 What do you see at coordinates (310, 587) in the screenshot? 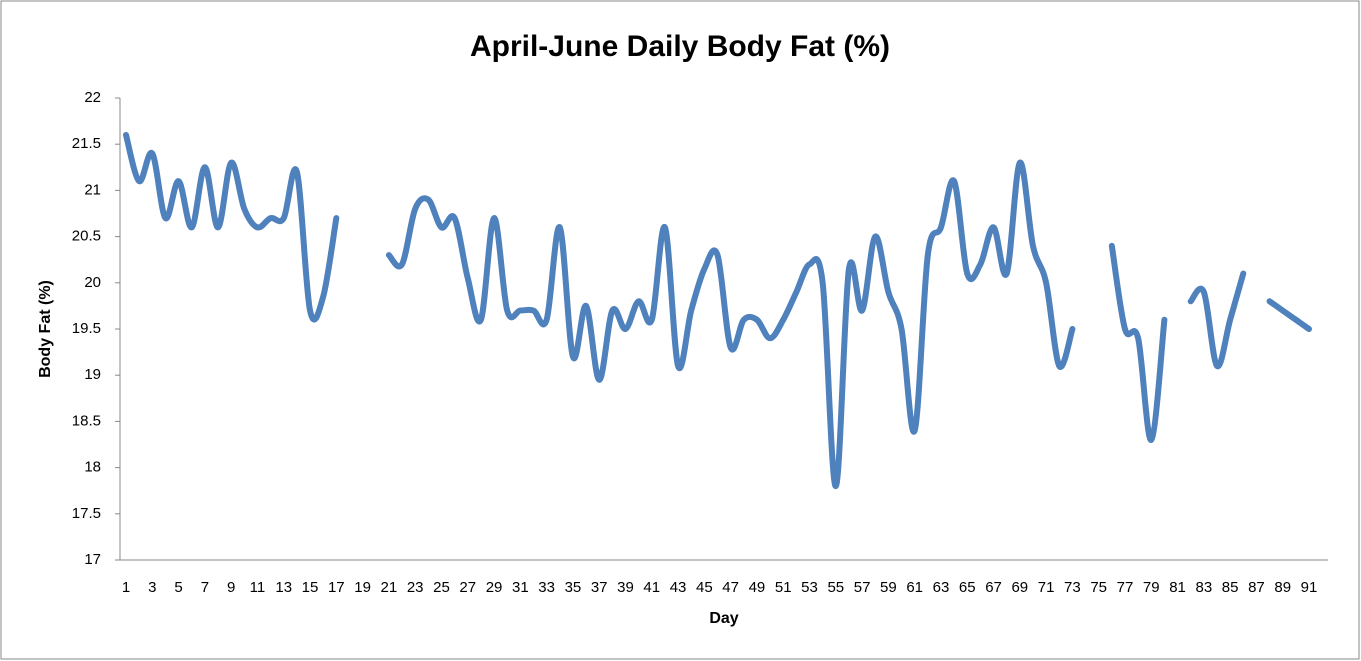
I see `x-tick-label: 15` at bounding box center [310, 587].